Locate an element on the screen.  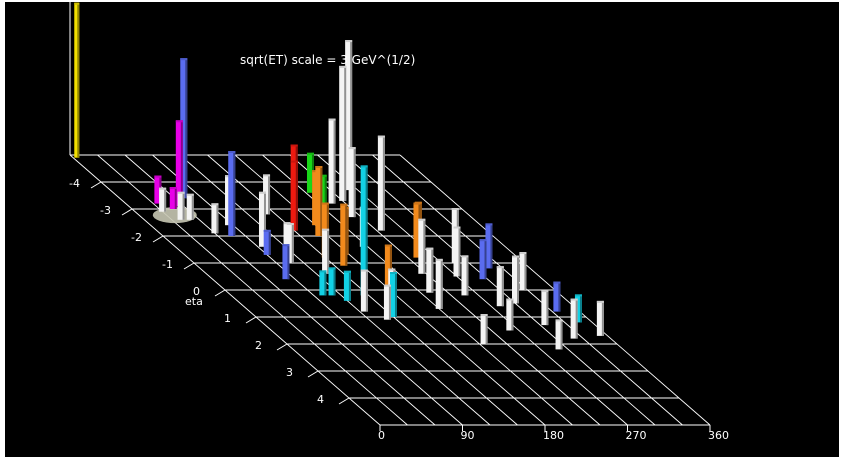
eta-axis-label: eta is located at coordinates (194, 301).